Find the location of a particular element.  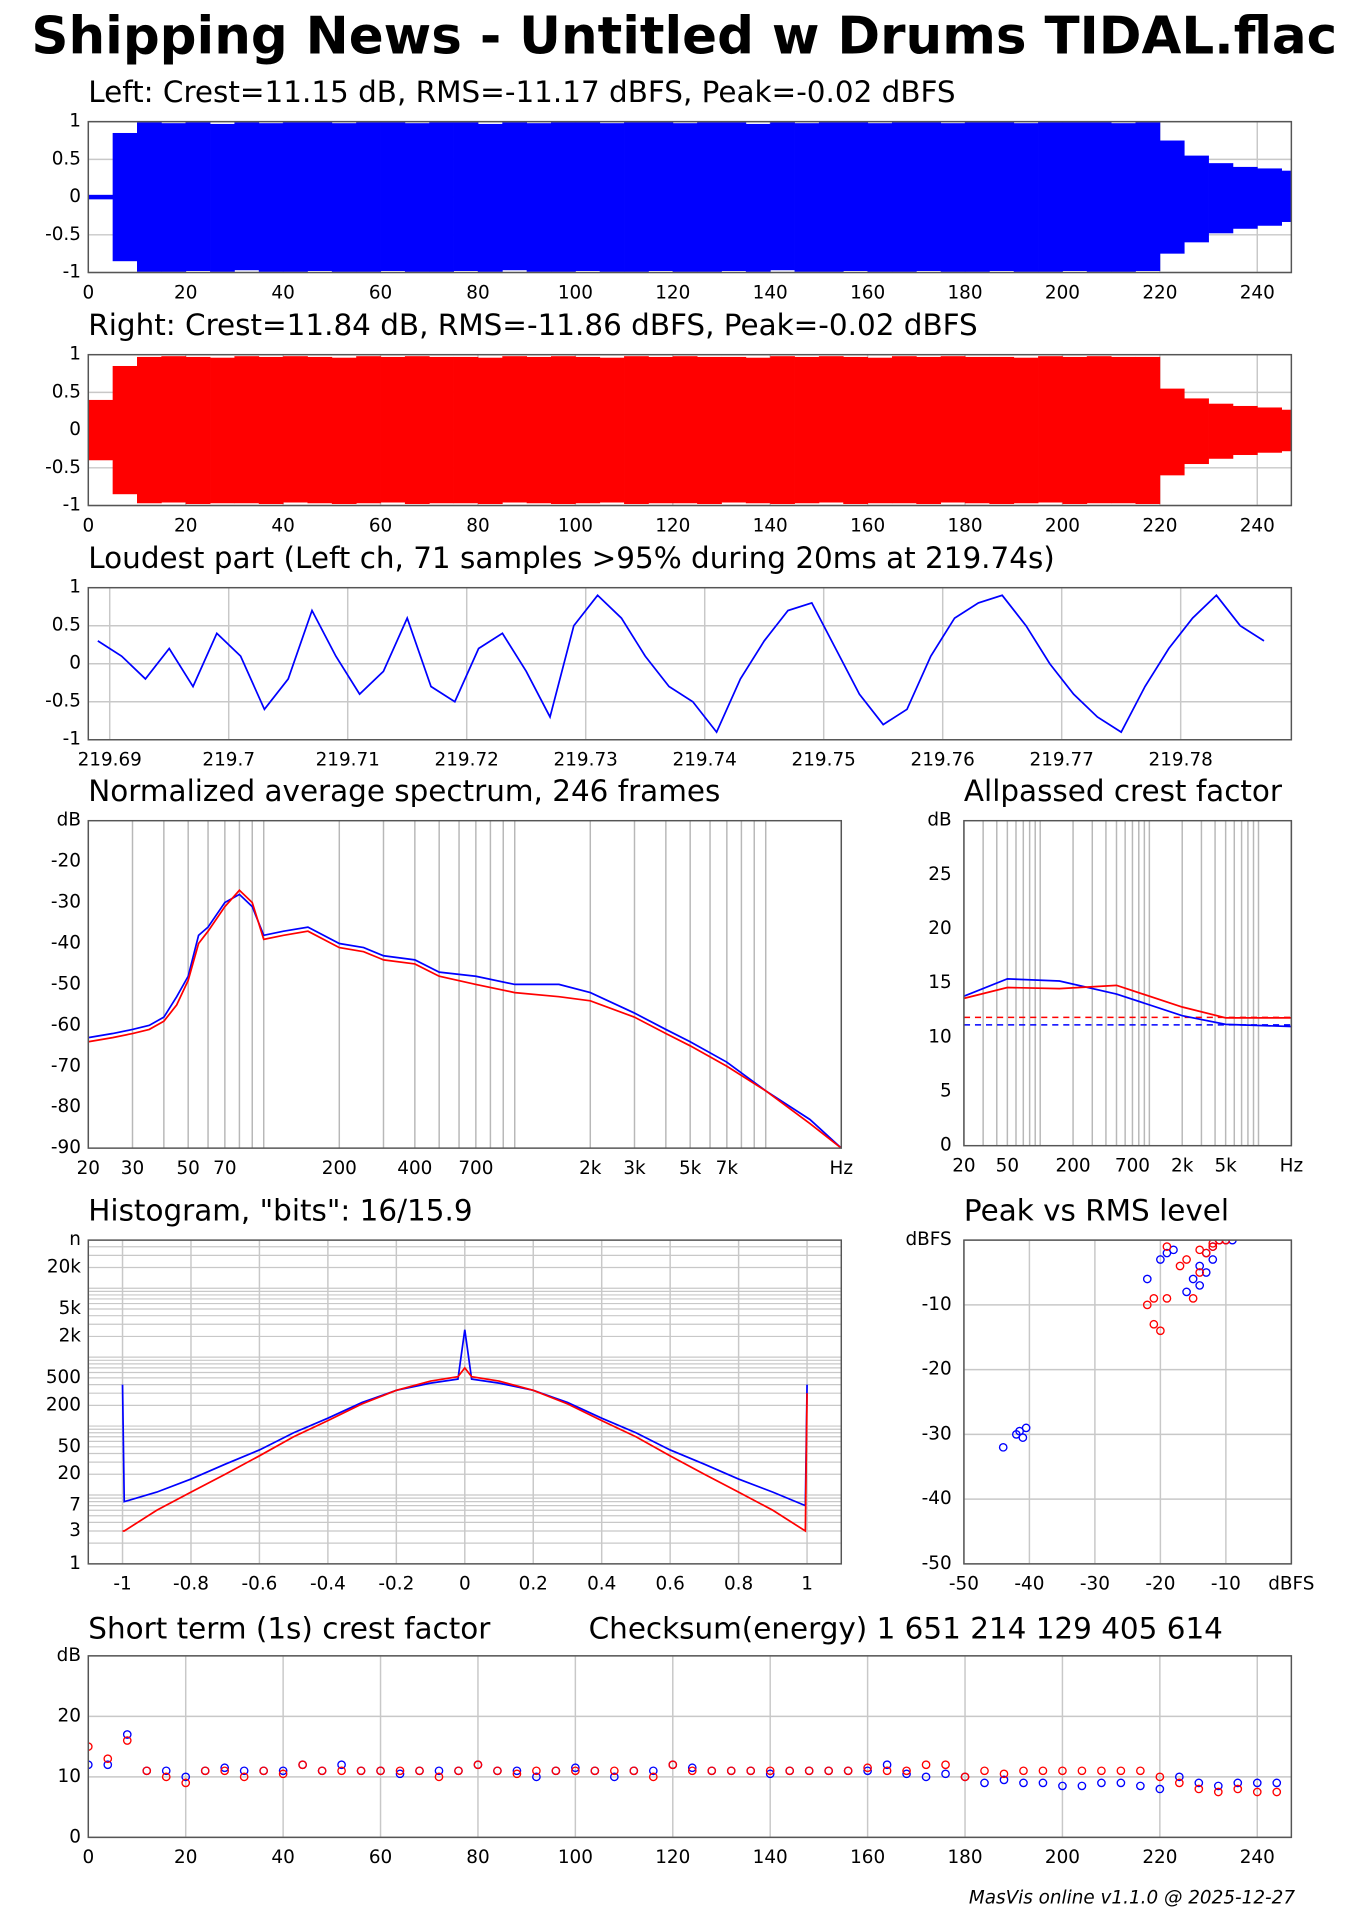

chart-title: Allpassed crest factor is located at coordinates (1123, 791).